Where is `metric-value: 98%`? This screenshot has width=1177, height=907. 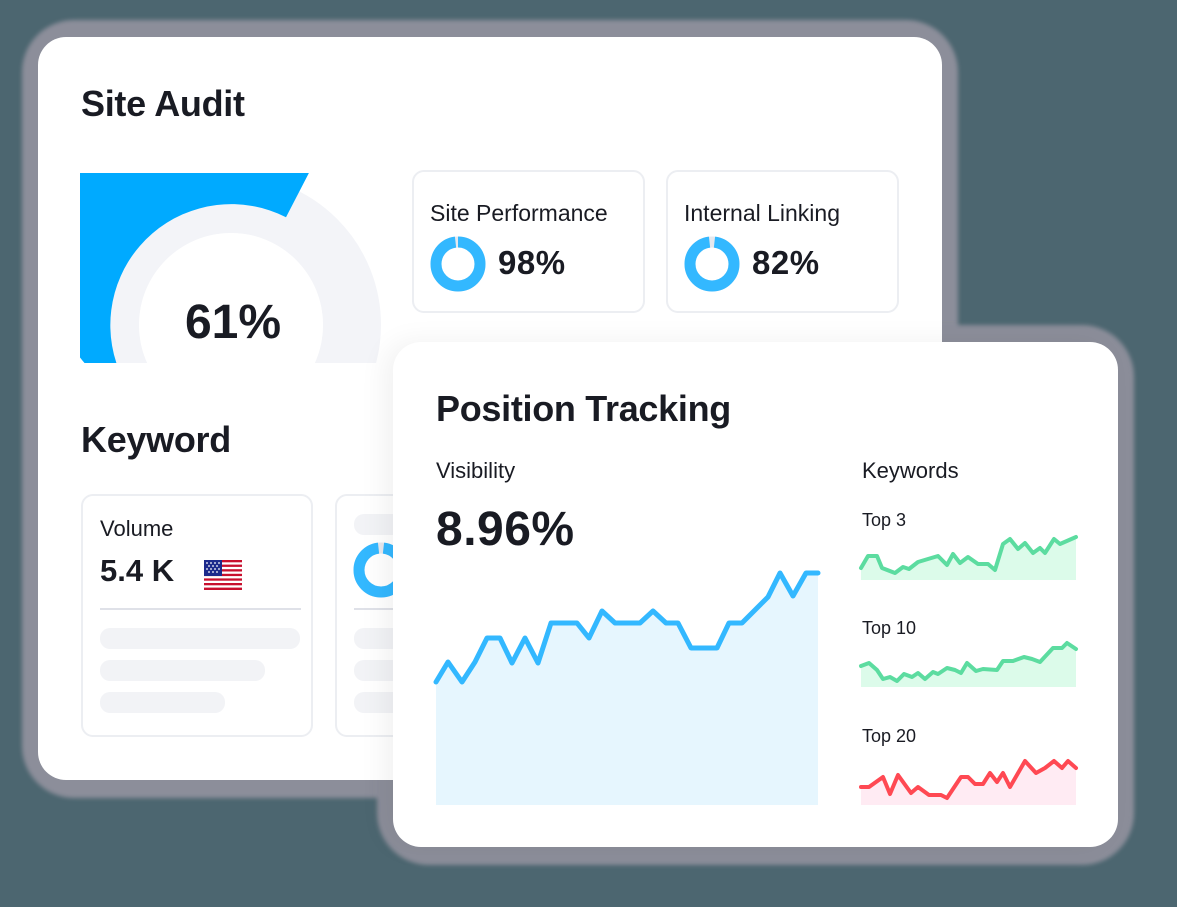
metric-value: 98% is located at coordinates (532, 262).